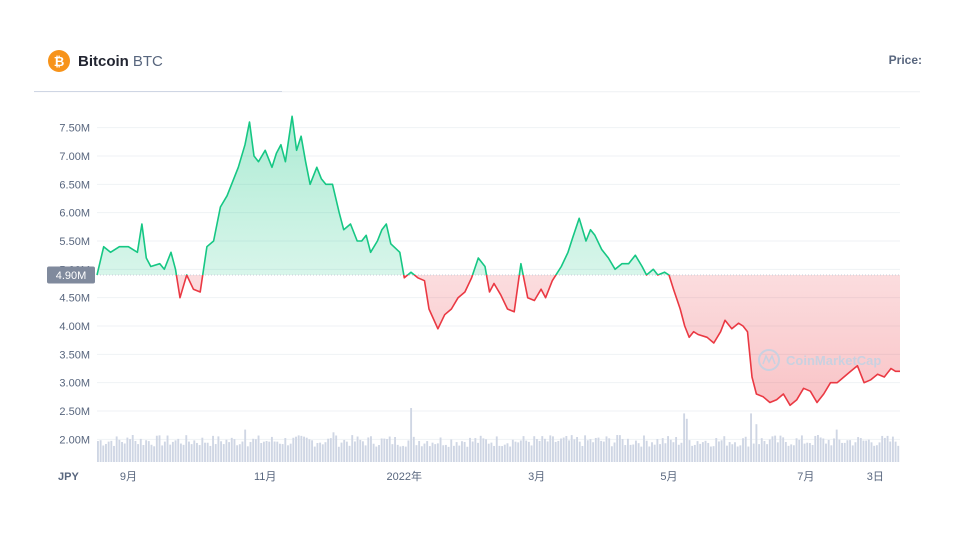  Describe the element at coordinates (477, 92) in the screenshot. I see `header-divider` at that location.